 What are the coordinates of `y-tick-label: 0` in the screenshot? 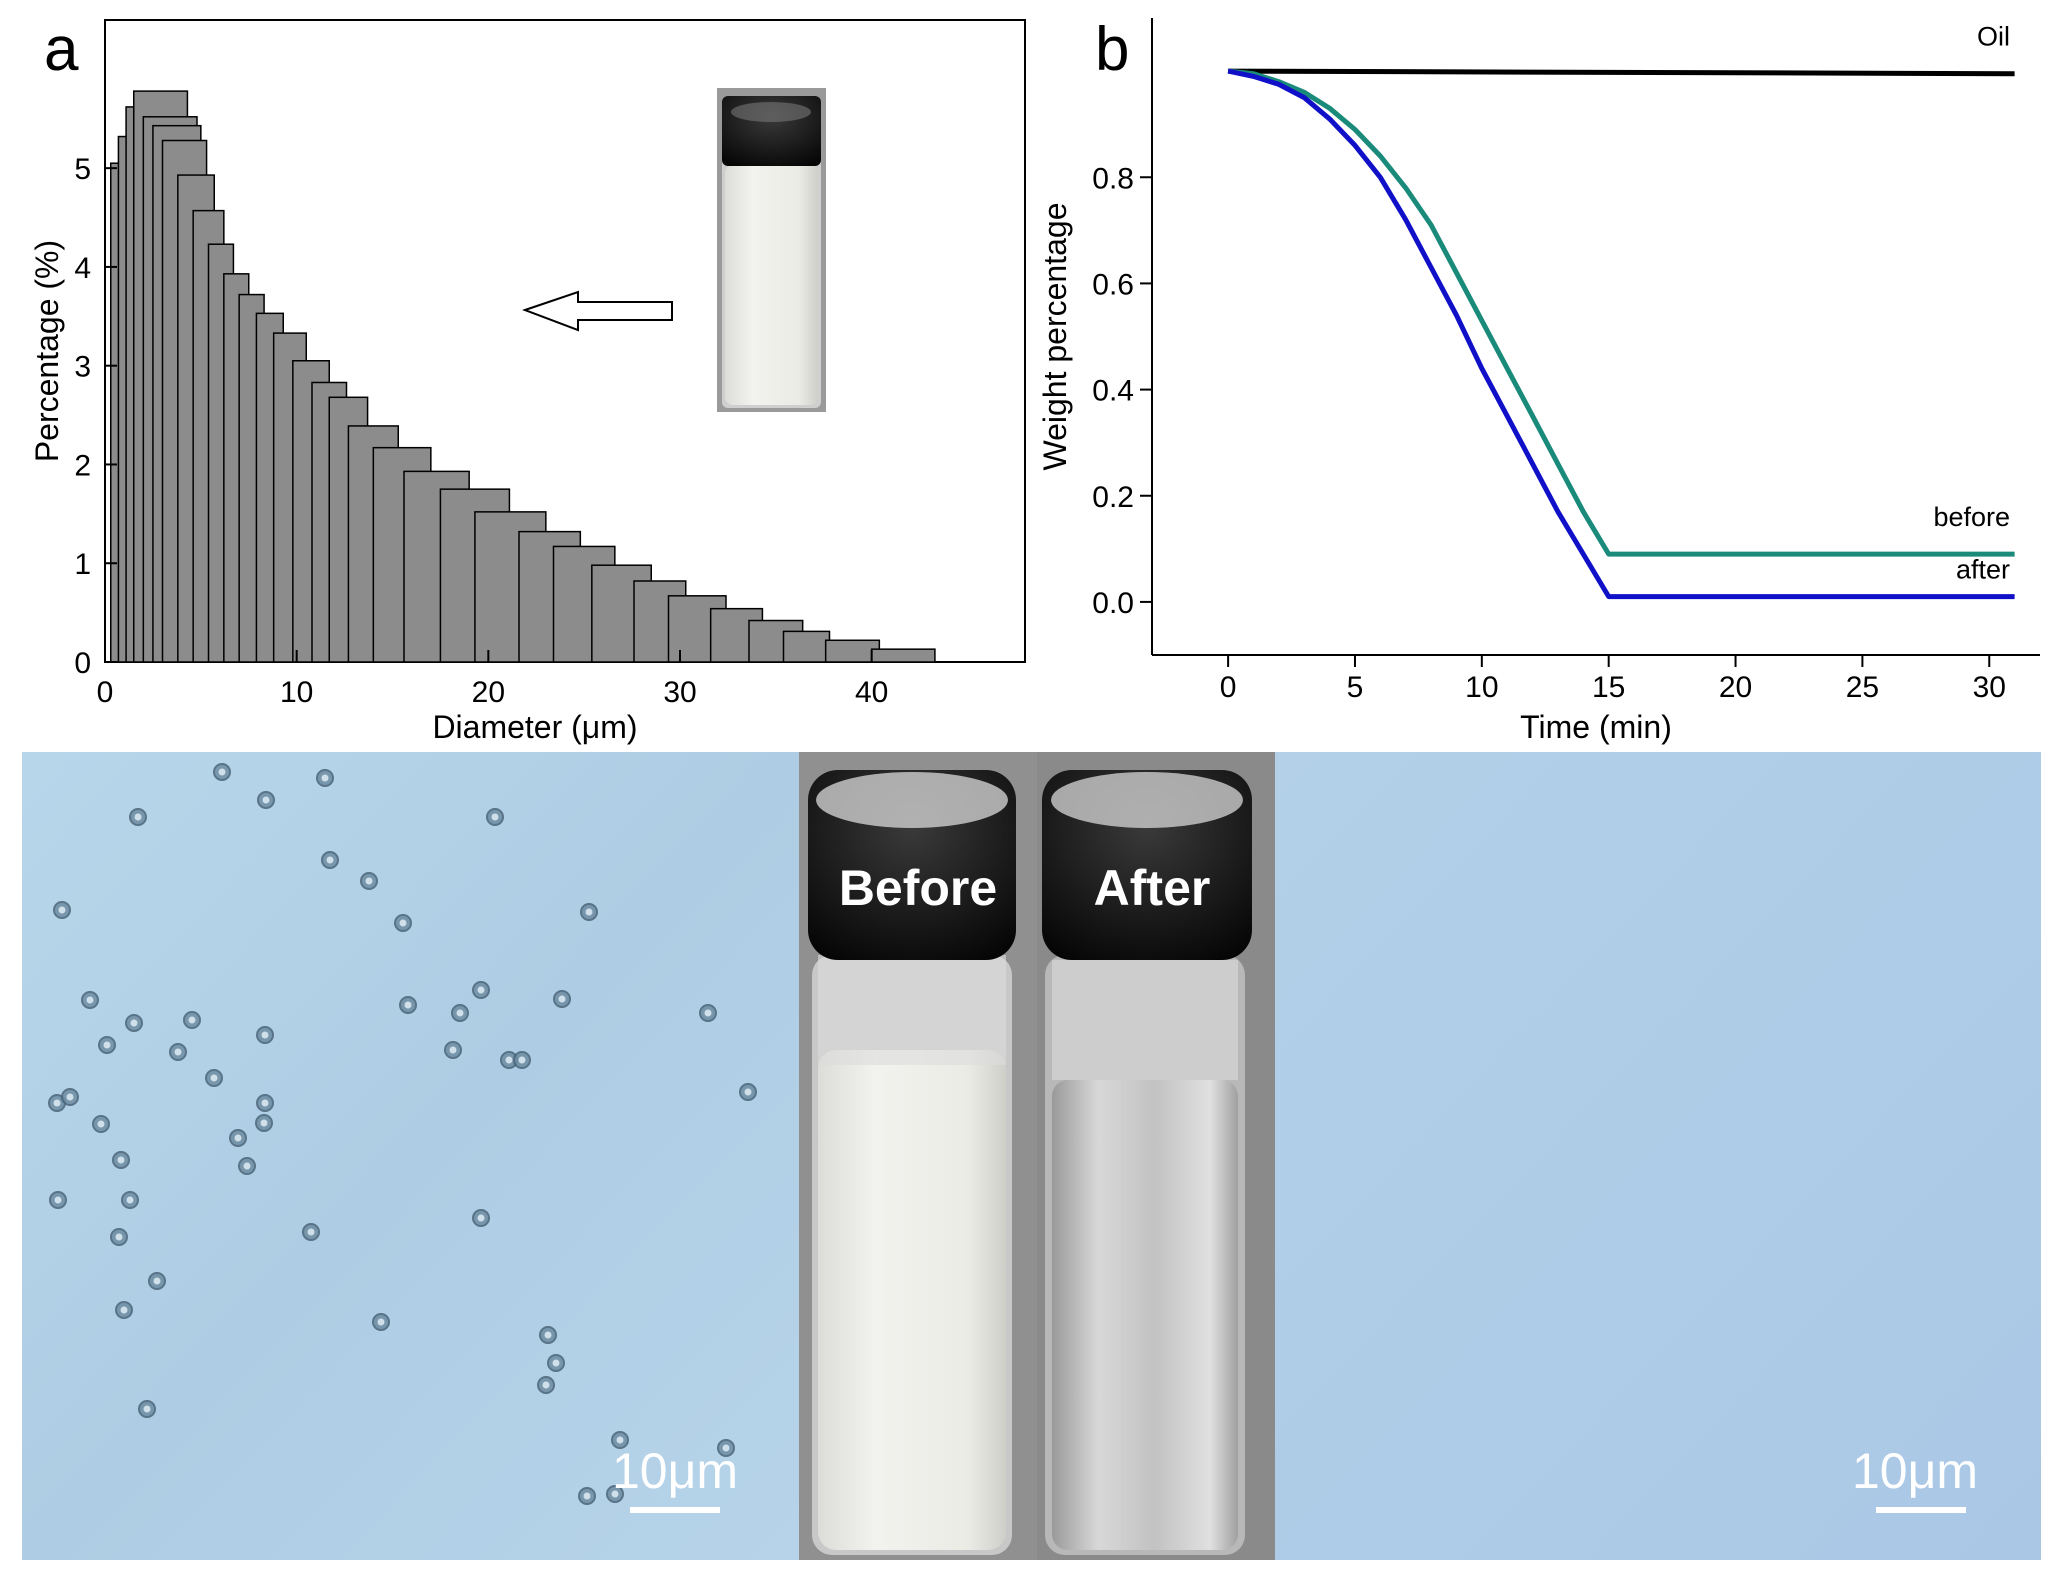 It's located at (82, 663).